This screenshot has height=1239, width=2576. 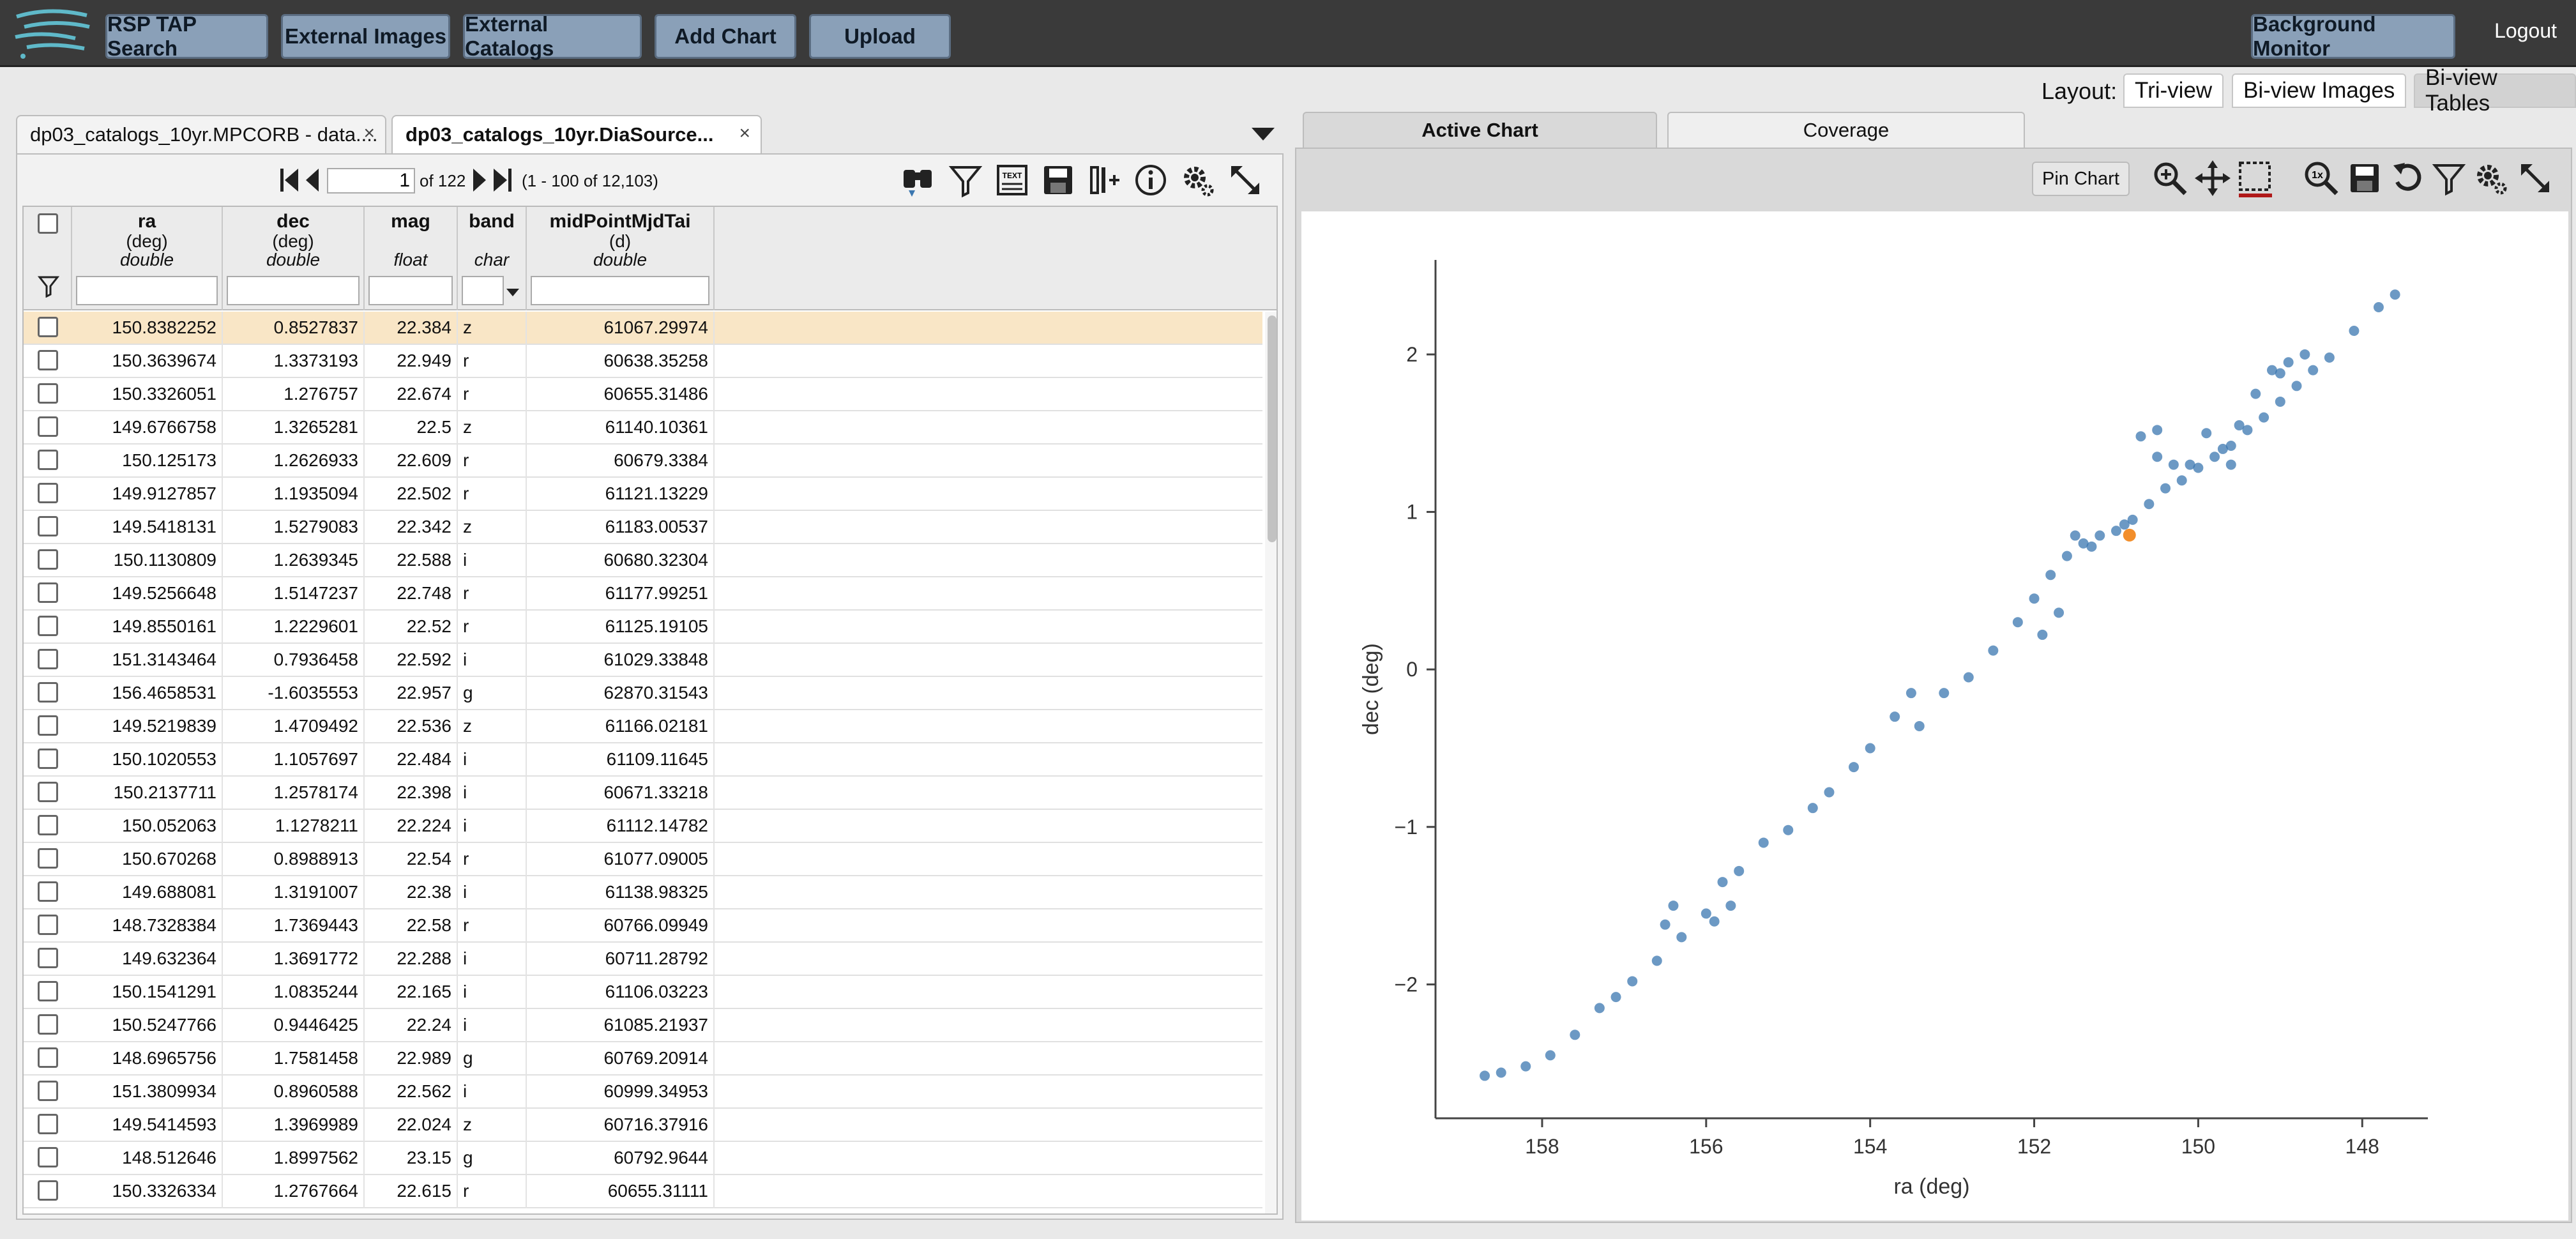 What do you see at coordinates (1480, 130) in the screenshot?
I see `tab-active-chart: Active Chart` at bounding box center [1480, 130].